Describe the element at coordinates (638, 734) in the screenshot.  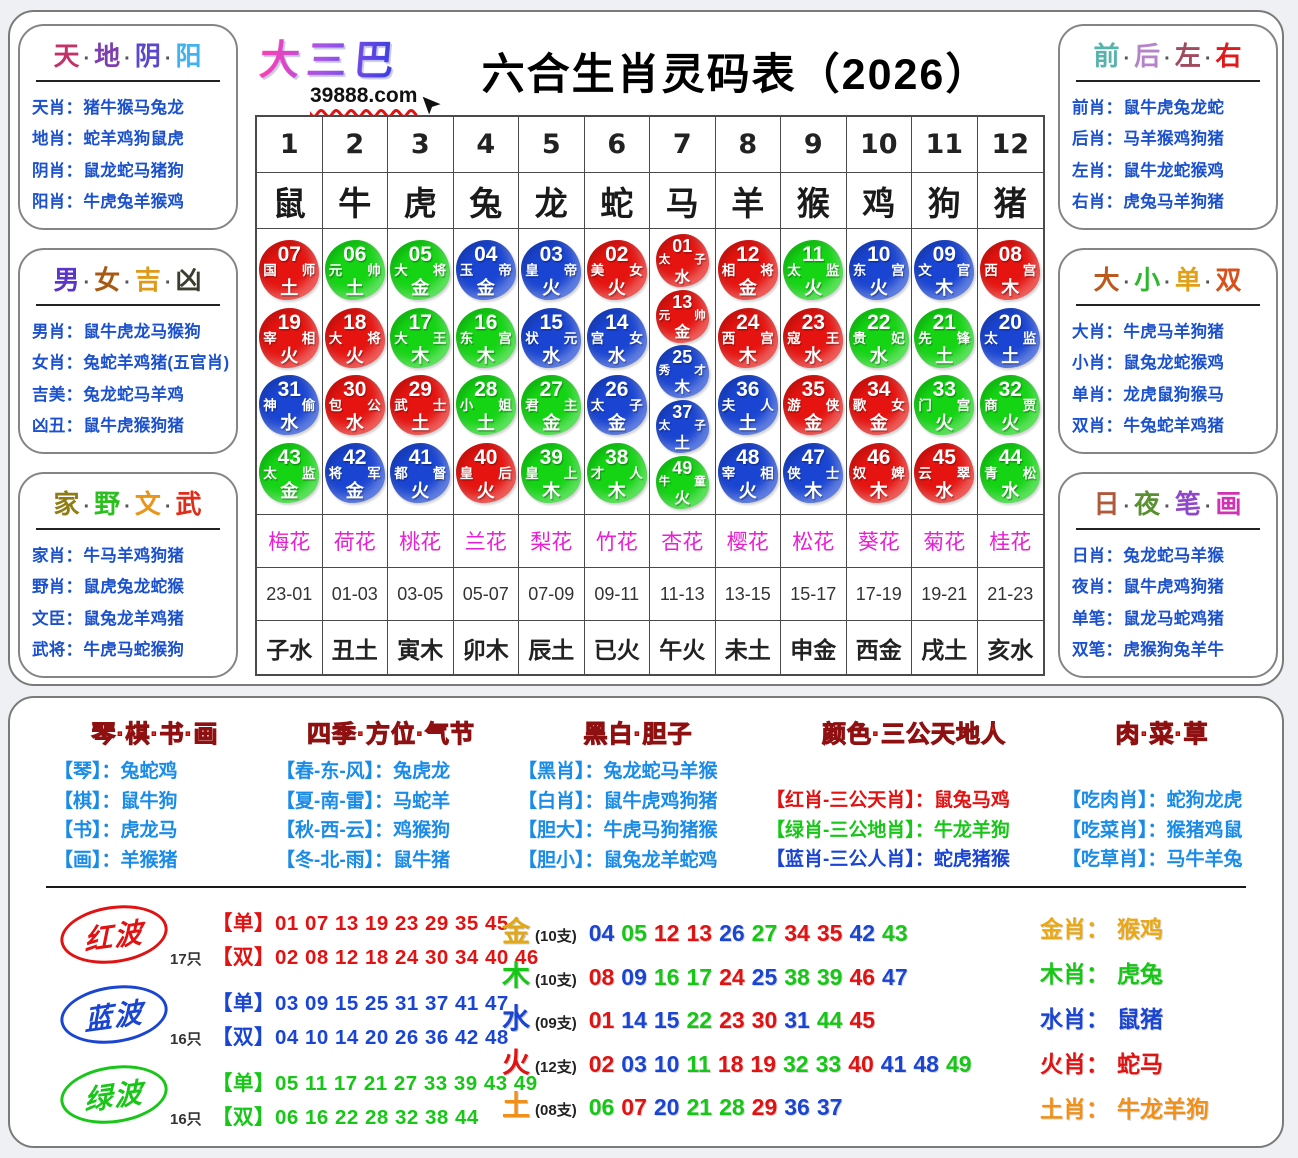
I see `group-title: 黑白·胆子` at that location.